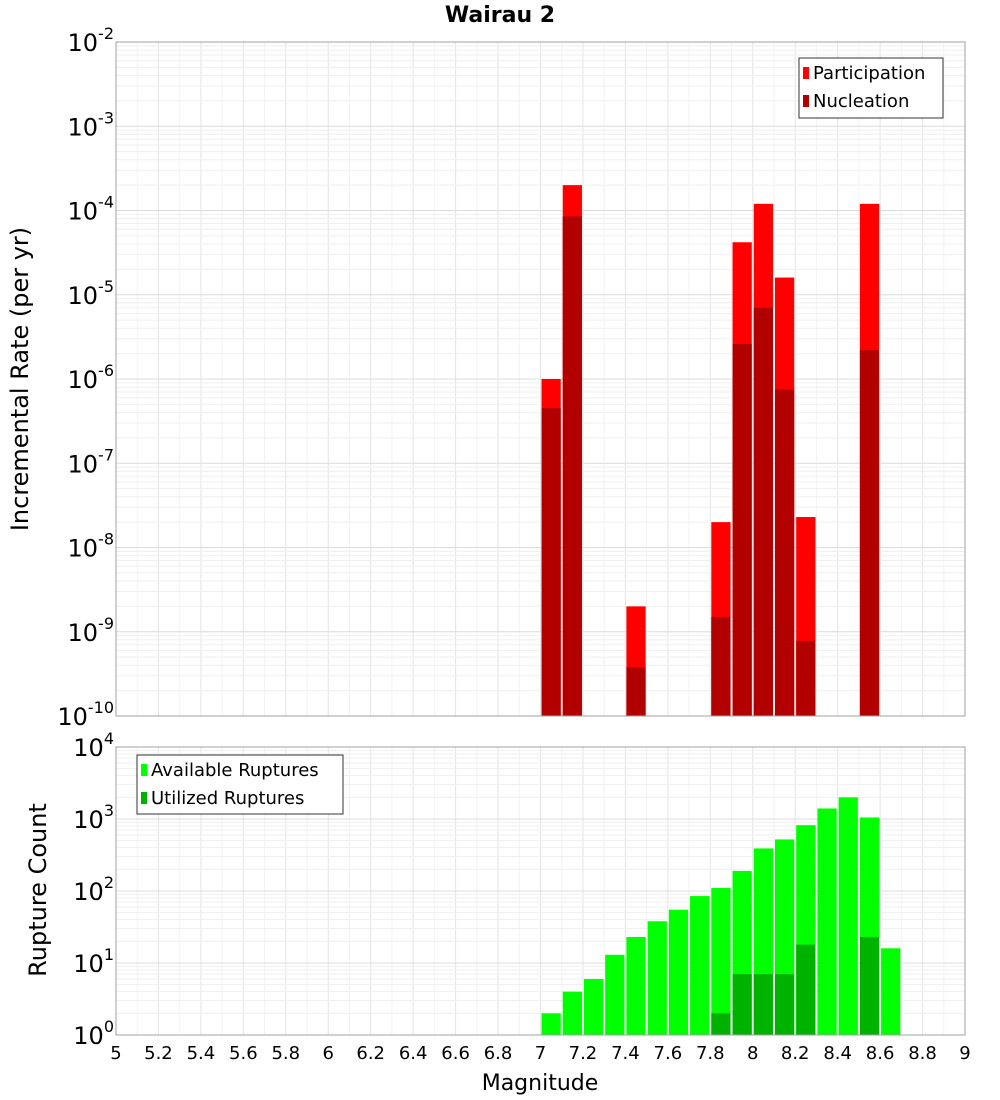 The image size is (1000, 1100). I want to click on chart-title: Wairau 2, so click(500, 15).